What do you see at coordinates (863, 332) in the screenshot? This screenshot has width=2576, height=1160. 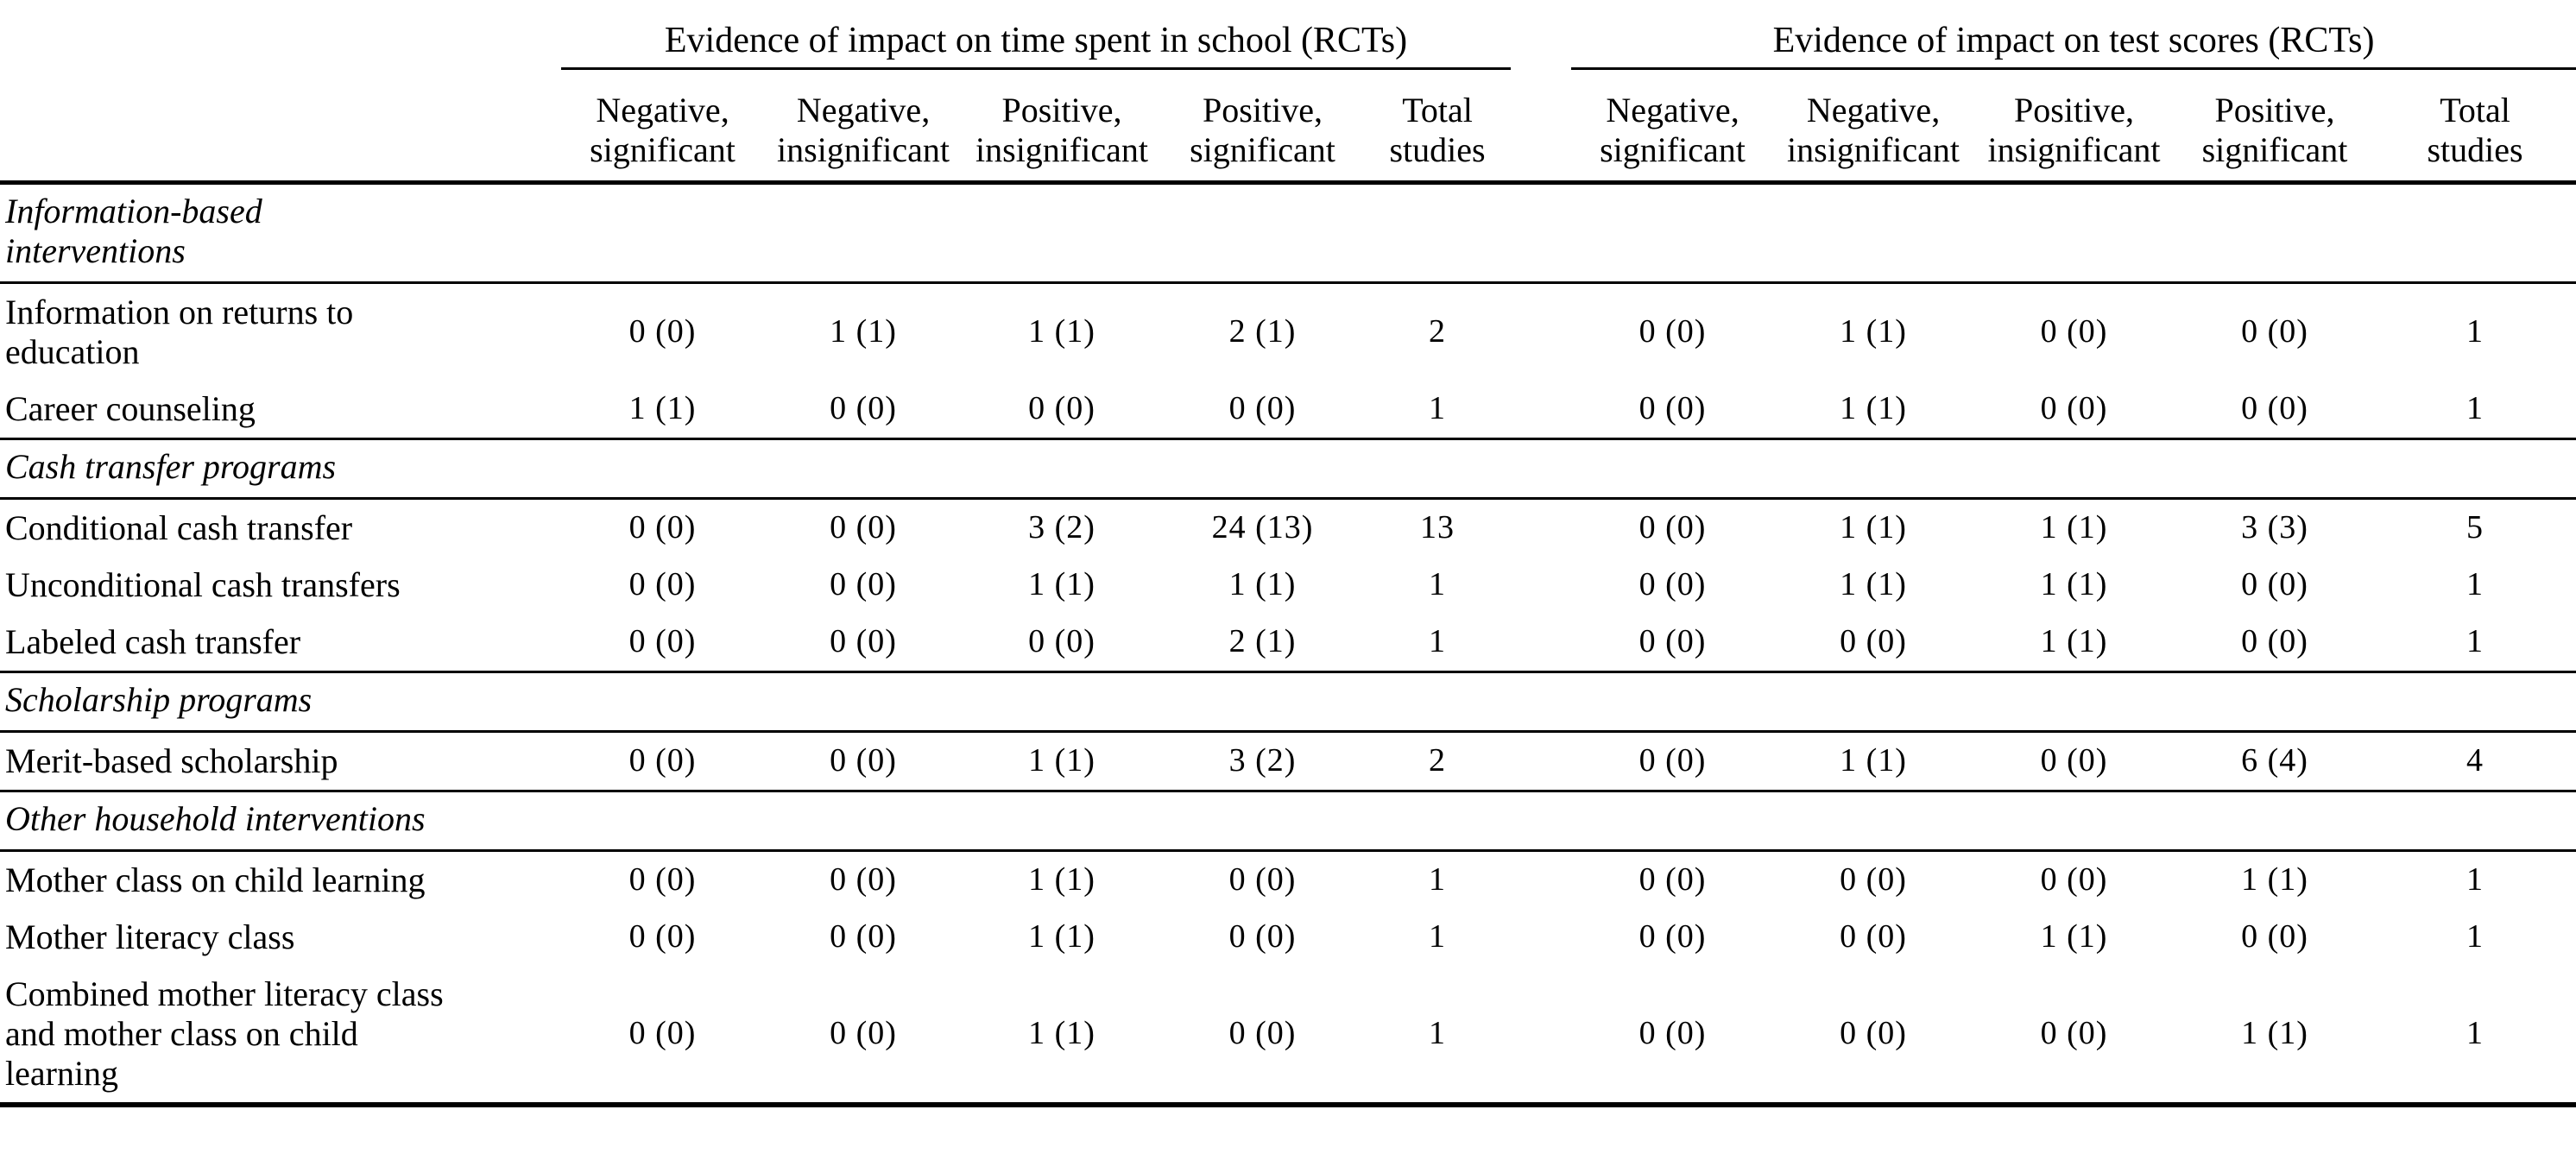 I see `data-cell-school-neg-insig: 1 (1)` at bounding box center [863, 332].